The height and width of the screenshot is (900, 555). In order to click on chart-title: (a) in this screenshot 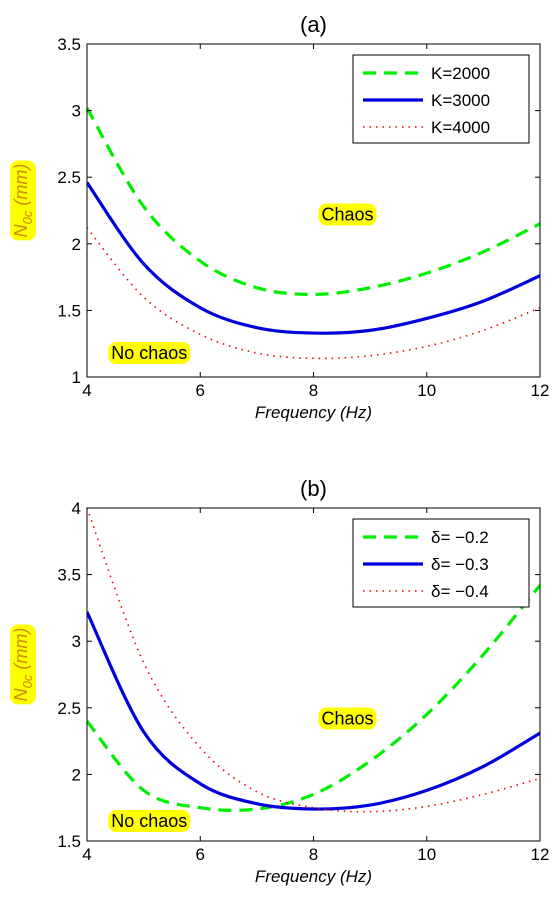, I will do `click(313, 24)`.